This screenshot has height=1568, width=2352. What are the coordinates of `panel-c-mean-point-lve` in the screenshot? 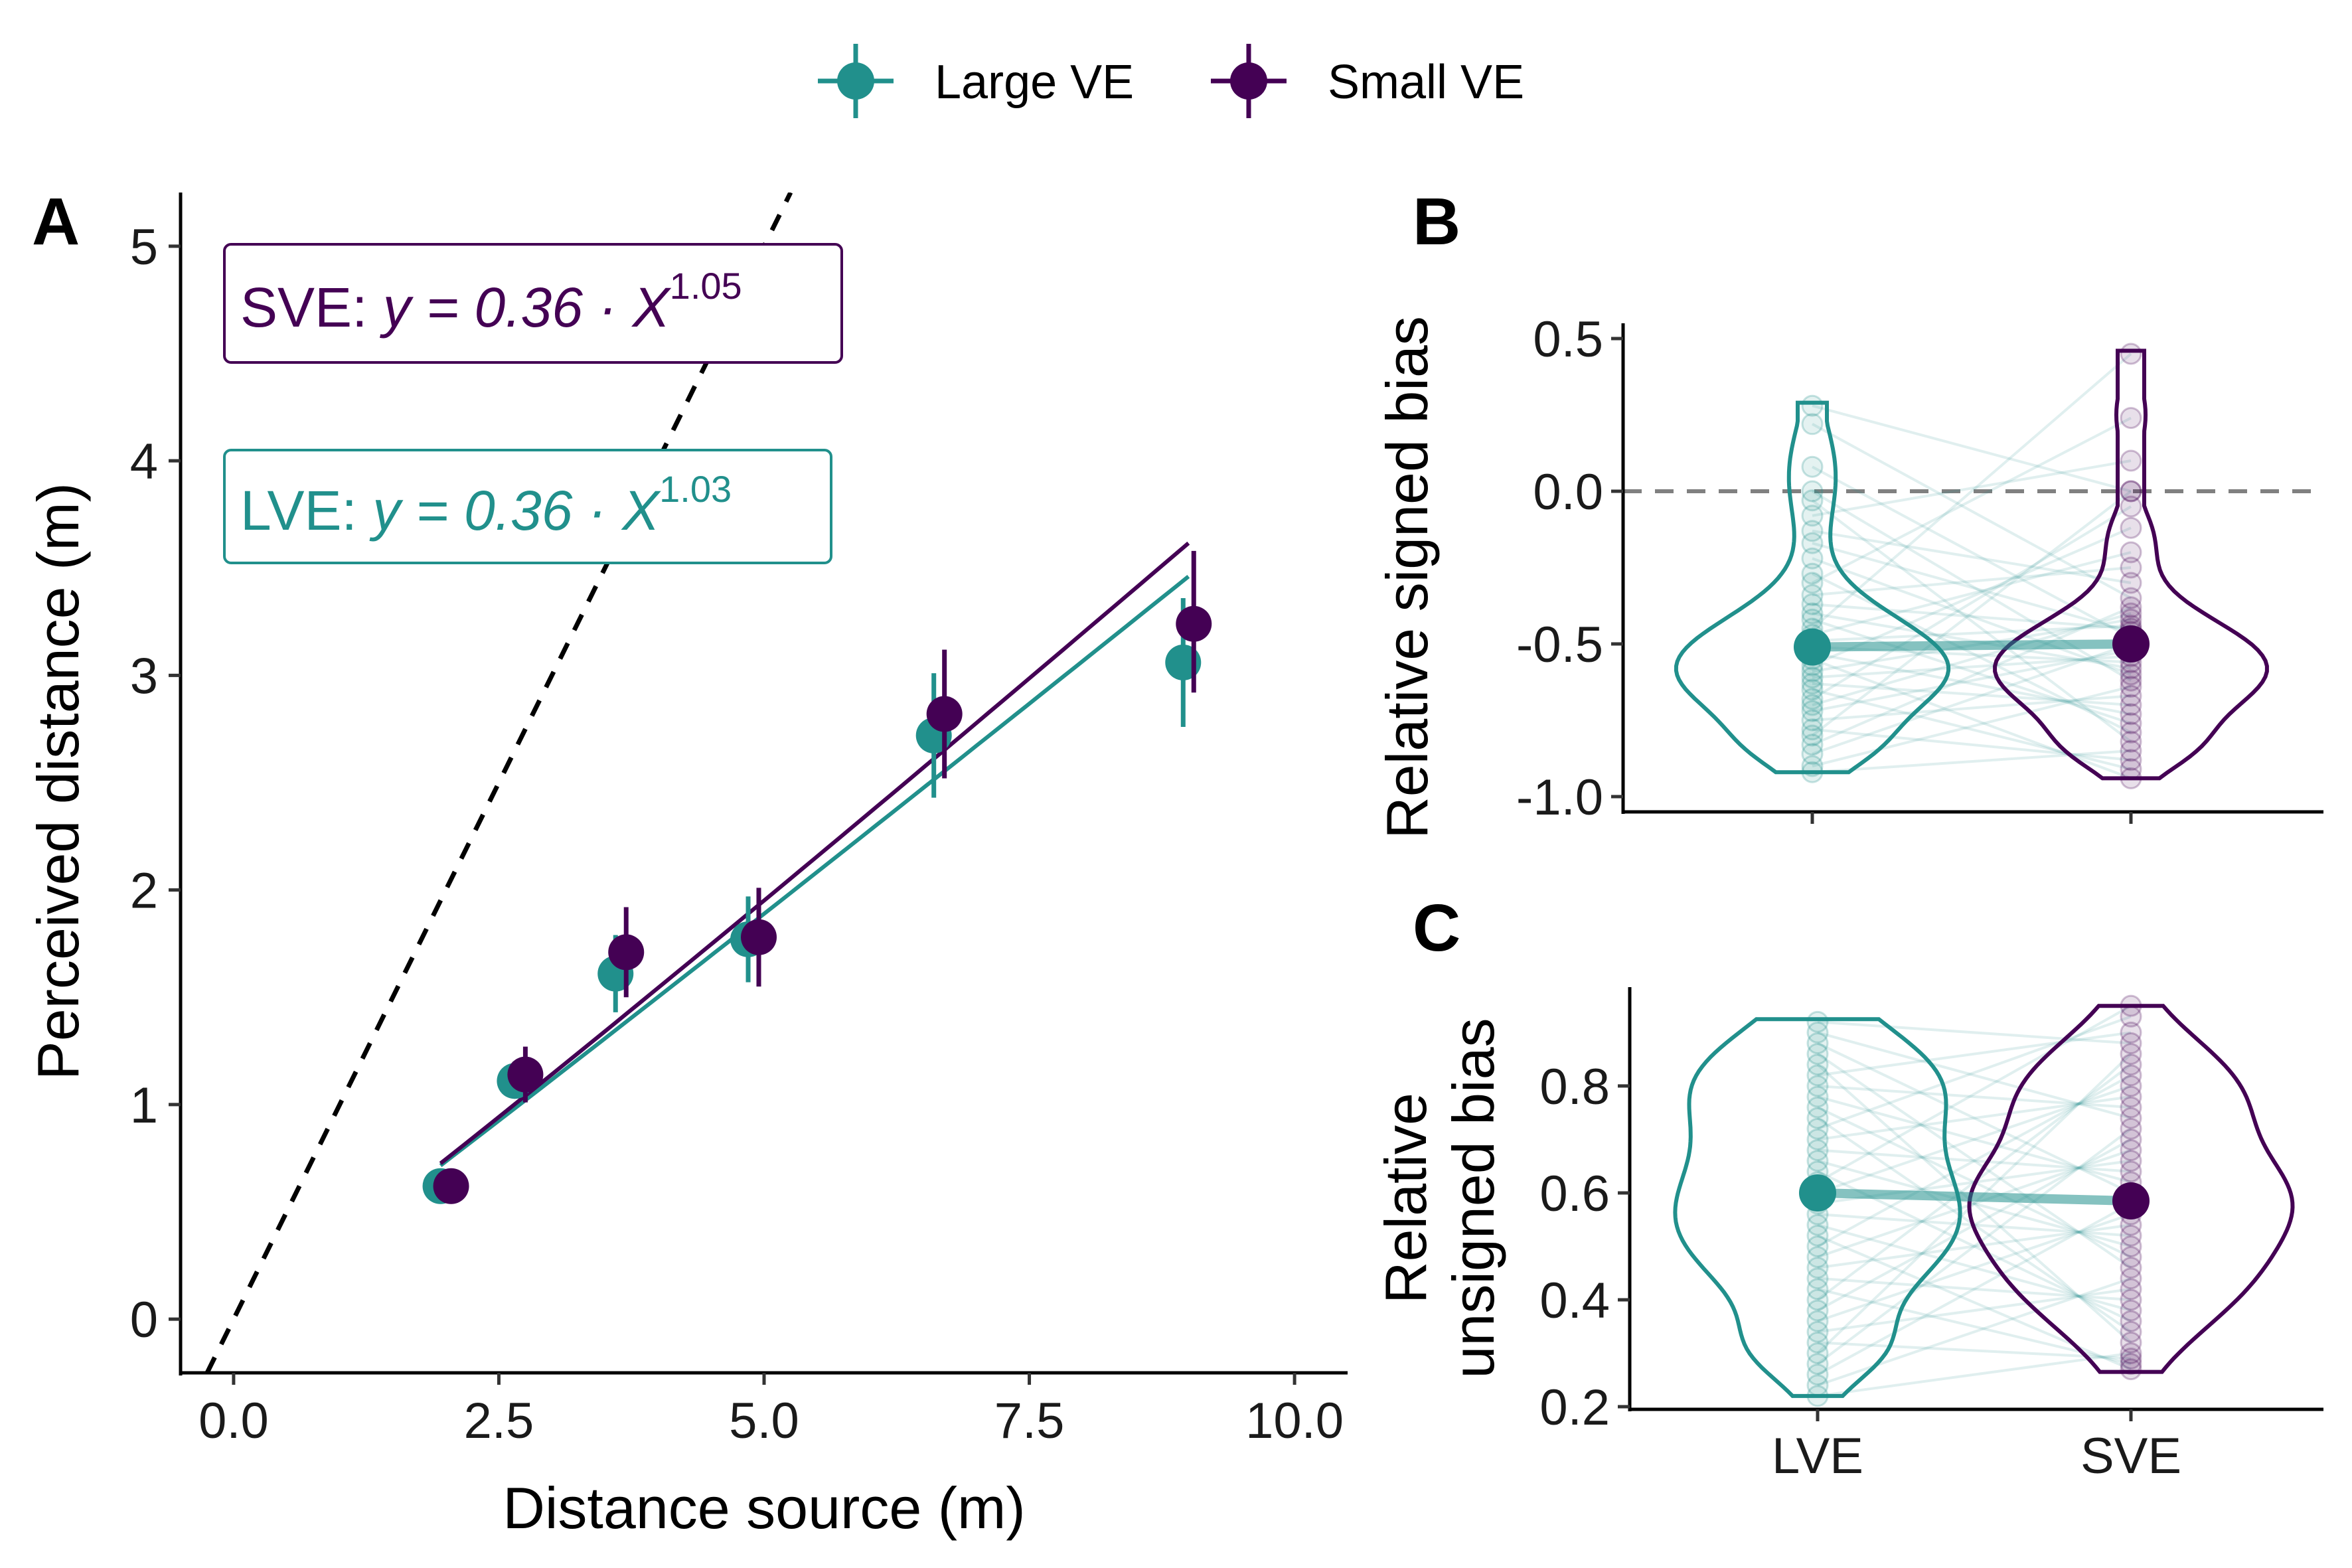 It's located at (1817, 1193).